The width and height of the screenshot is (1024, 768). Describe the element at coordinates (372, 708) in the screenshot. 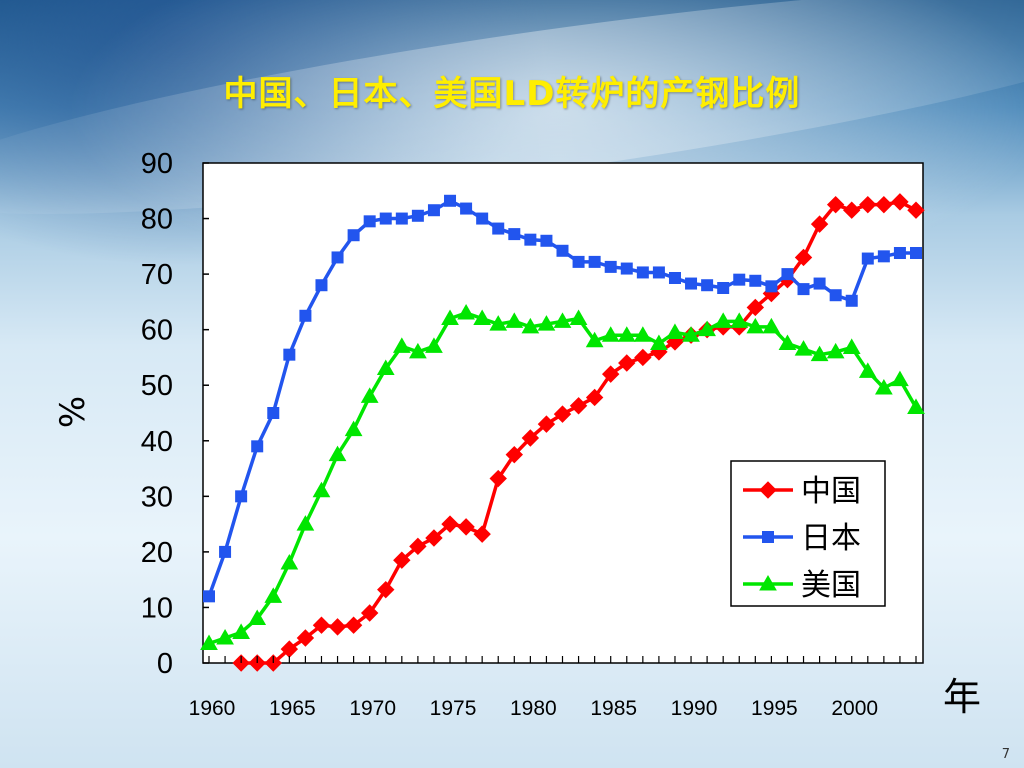

I see `x-tick-label: 1970` at that location.